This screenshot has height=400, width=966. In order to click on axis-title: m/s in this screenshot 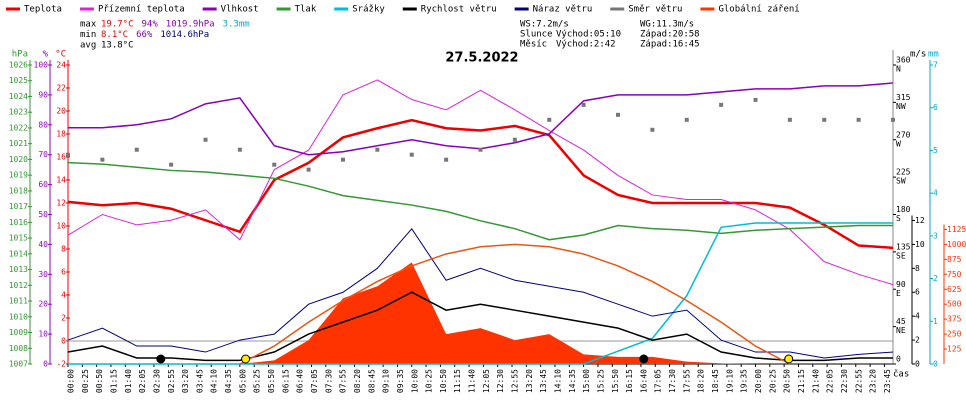, I will do `click(918, 55)`.